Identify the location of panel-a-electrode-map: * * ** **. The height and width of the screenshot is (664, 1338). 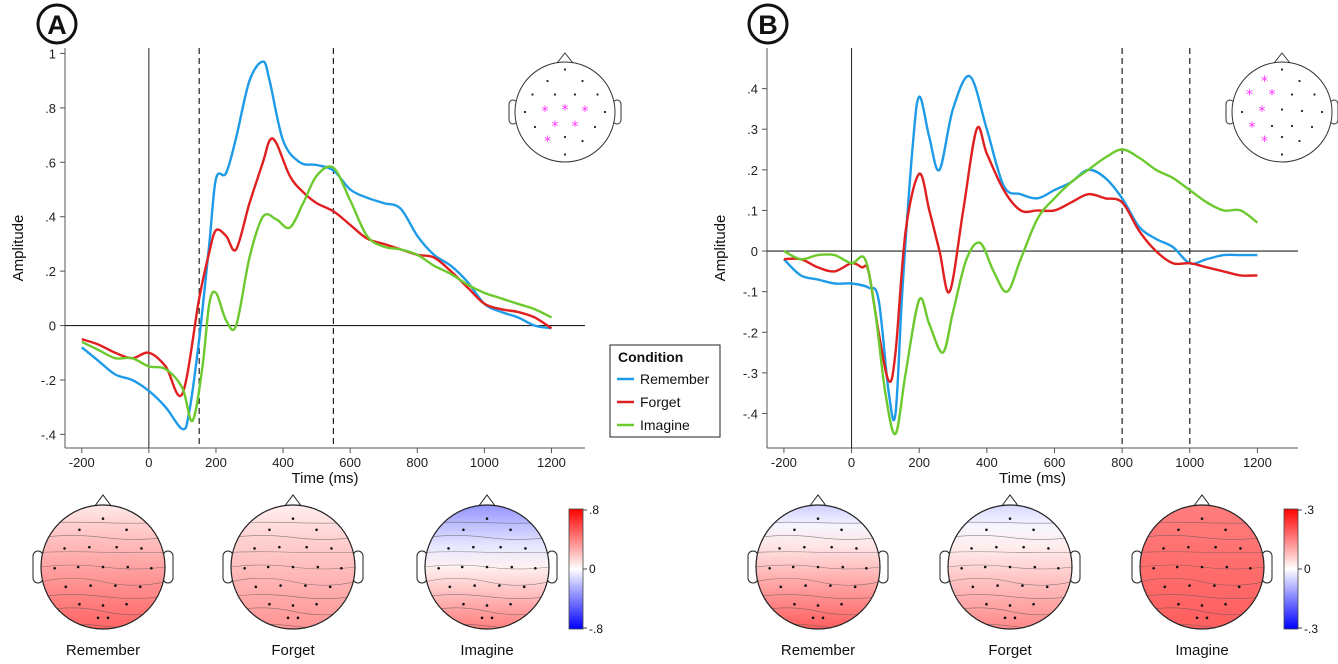
(565, 107).